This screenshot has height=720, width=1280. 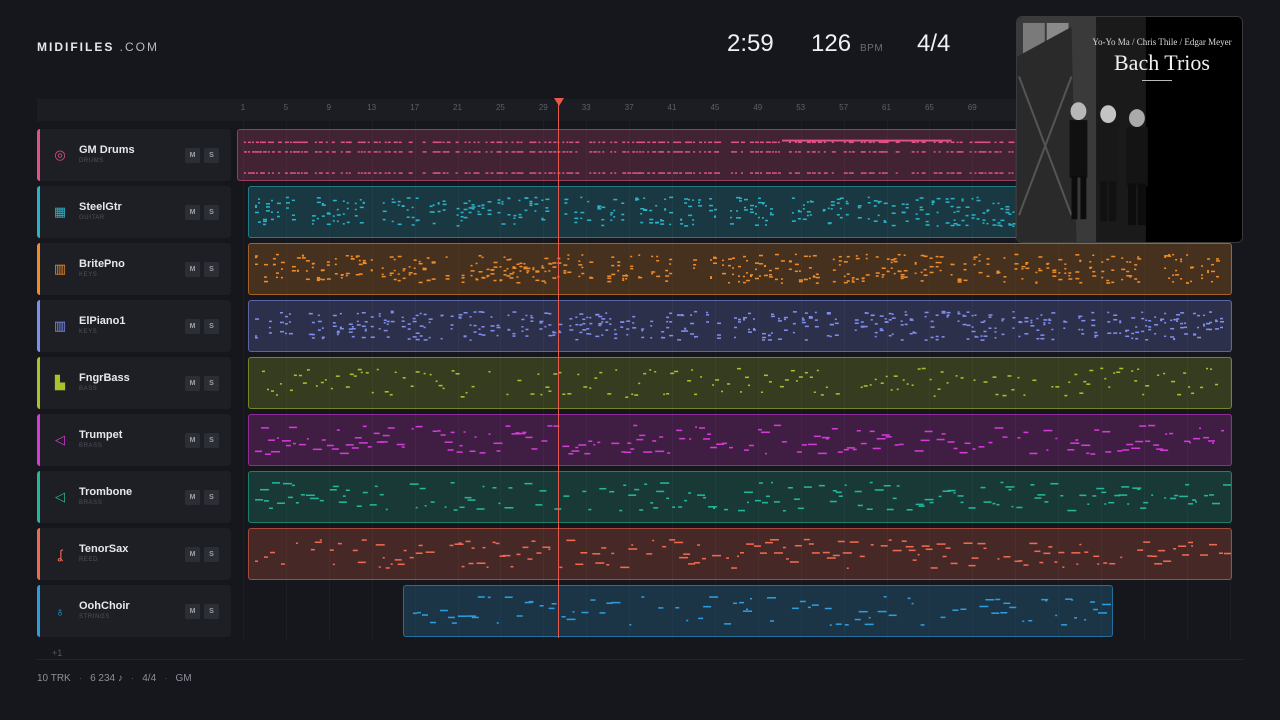 I want to click on trumpet-icon: ◁, so click(x=60, y=439).